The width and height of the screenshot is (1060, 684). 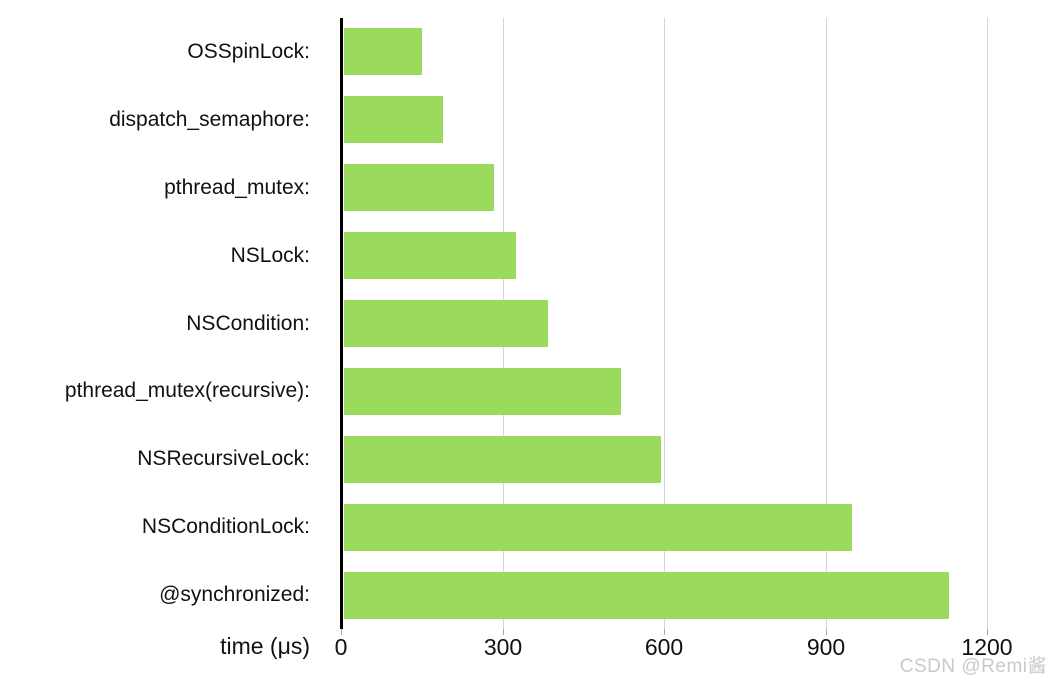 What do you see at coordinates (987, 647) in the screenshot?
I see `x-tick-label: 1200` at bounding box center [987, 647].